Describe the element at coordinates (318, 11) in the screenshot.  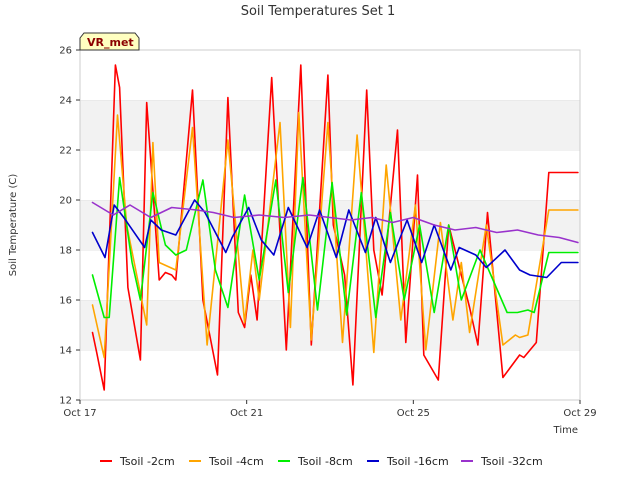
I see `chart-title: Soil Temperatures Set 1` at that location.